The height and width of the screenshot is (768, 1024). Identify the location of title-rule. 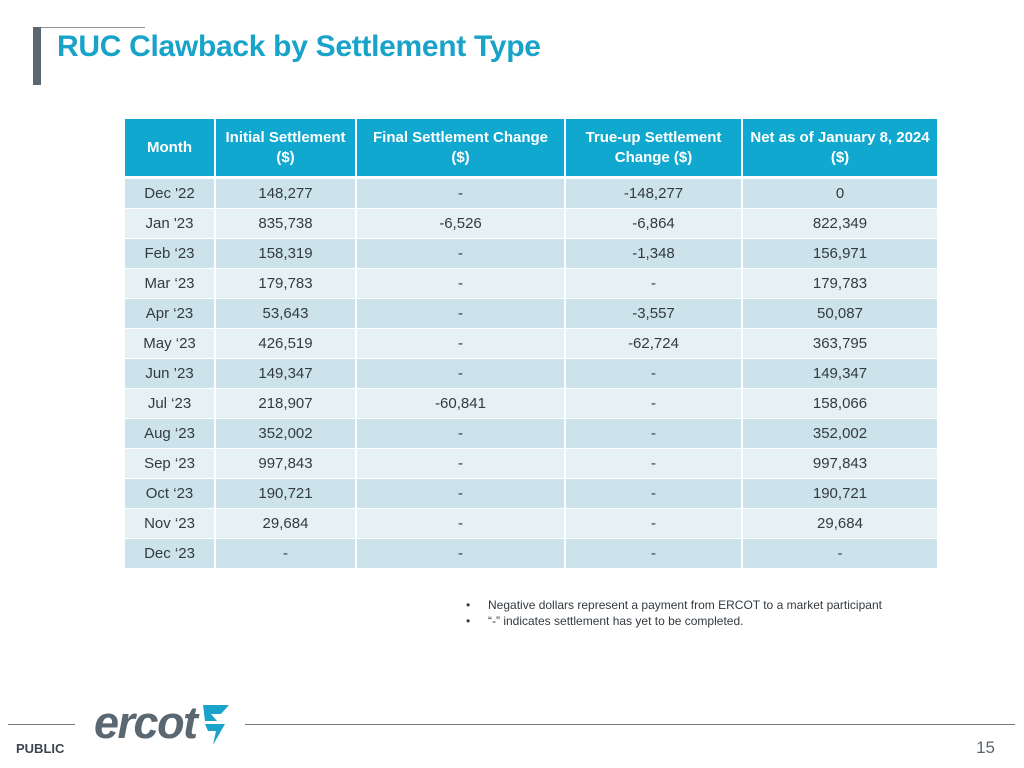
(93, 27).